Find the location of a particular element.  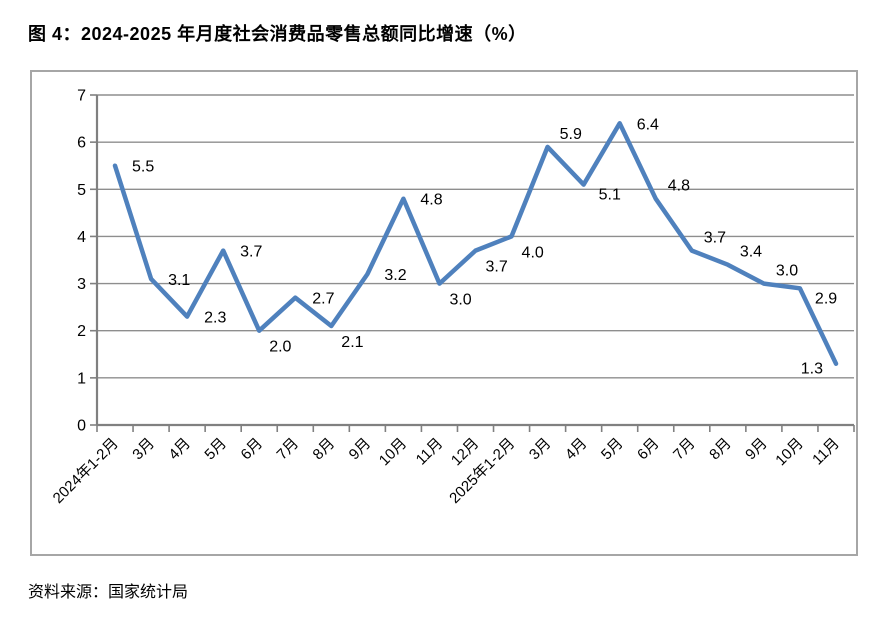

data-label: 2.9 is located at coordinates (826, 298).